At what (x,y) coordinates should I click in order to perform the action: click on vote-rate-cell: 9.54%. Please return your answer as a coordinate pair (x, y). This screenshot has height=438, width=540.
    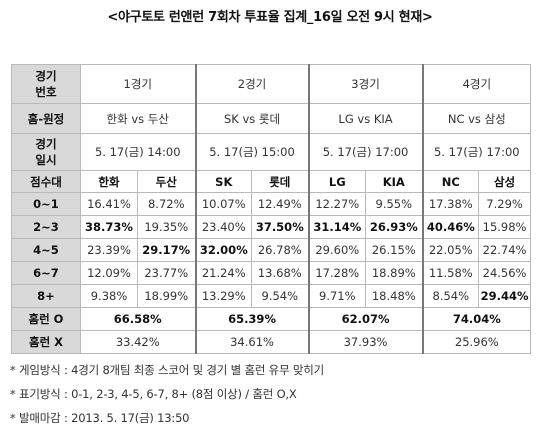
    Looking at the image, I should click on (280, 296).